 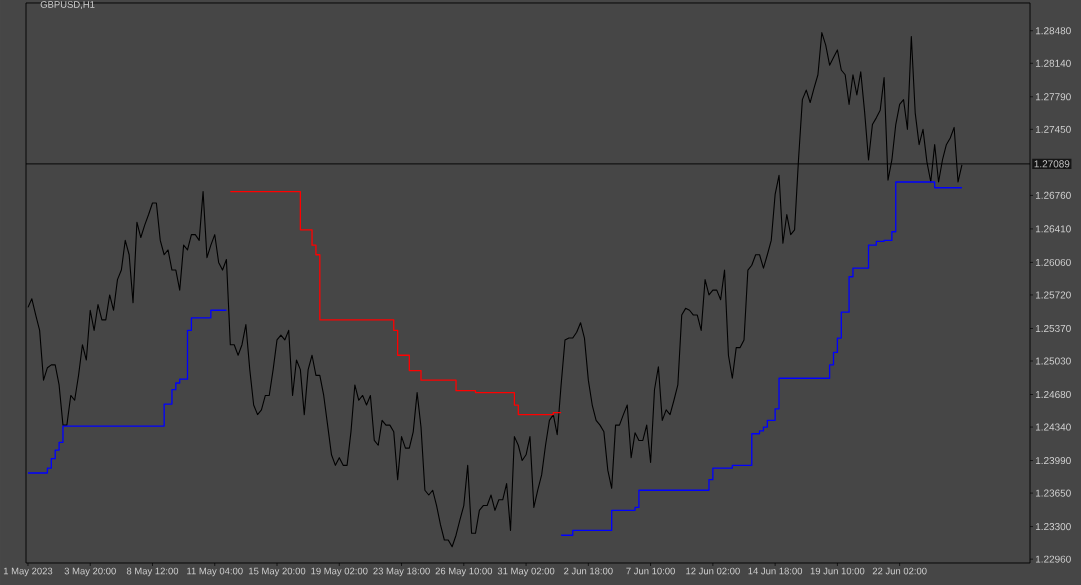 What do you see at coordinates (28, 572) in the screenshot?
I see `x-tick-label: 1 May 2023` at bounding box center [28, 572].